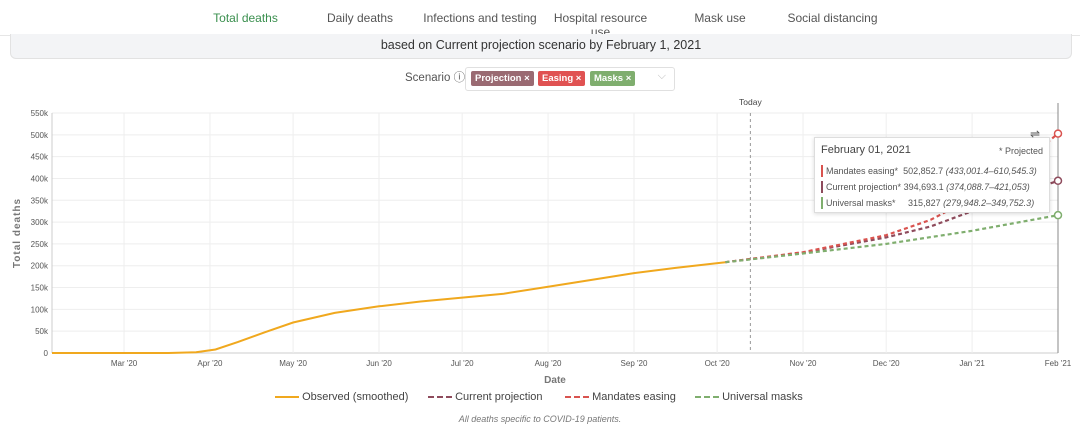  What do you see at coordinates (40, 113) in the screenshot?
I see `y-tick-label: 550k` at bounding box center [40, 113].